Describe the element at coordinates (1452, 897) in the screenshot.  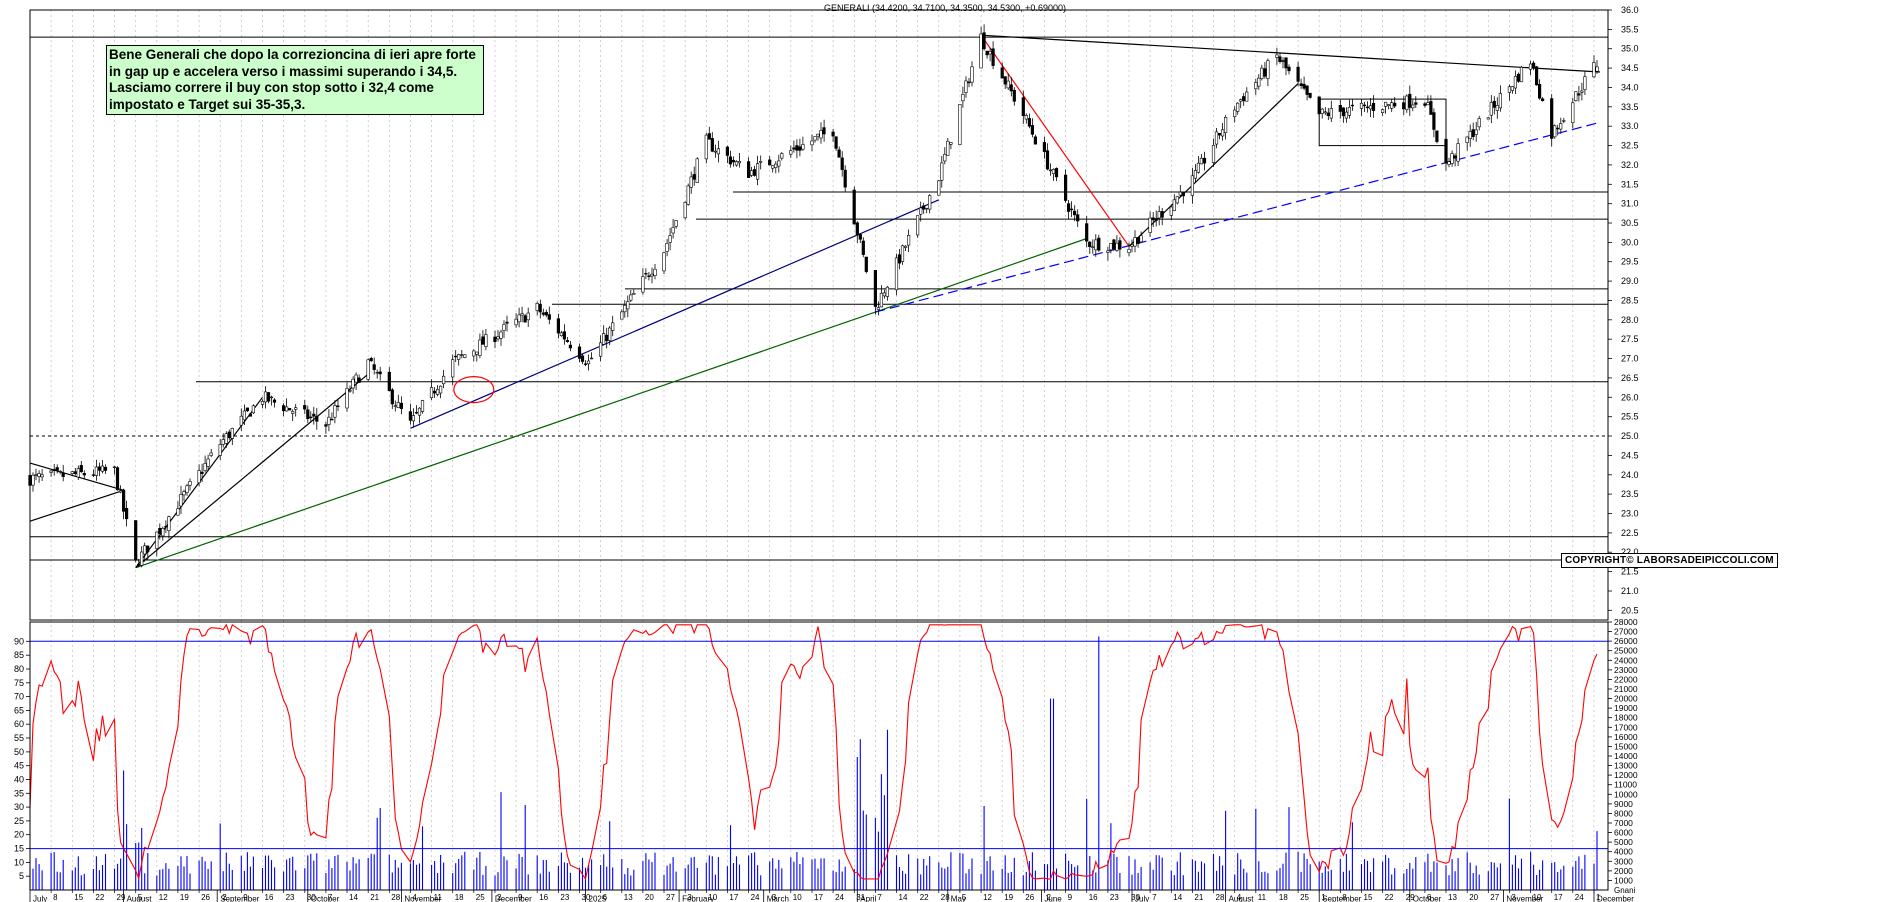
I see `day-tick-label-66: 13` at that location.